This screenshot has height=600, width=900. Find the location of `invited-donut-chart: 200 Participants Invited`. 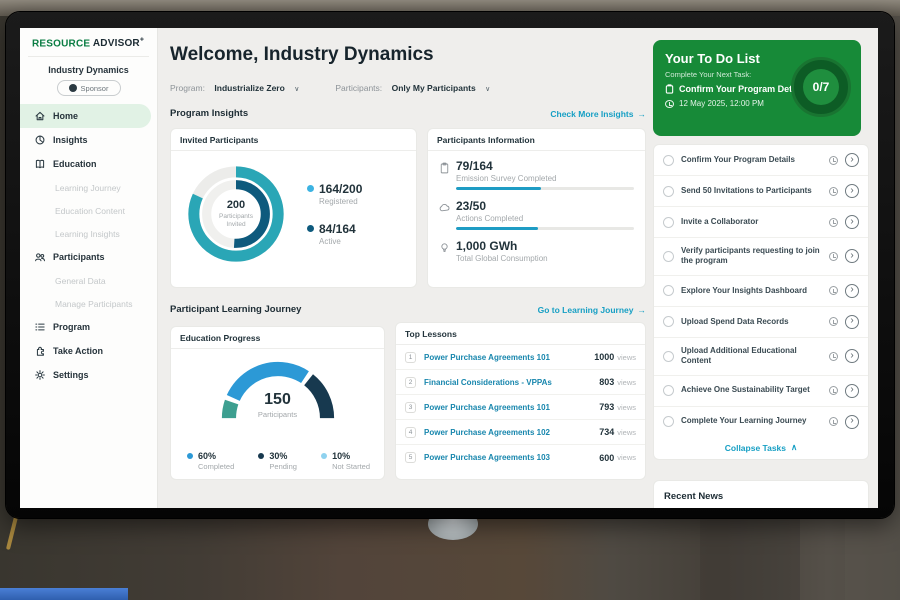

invited-donut-chart: 200 Participants Invited is located at coordinates (236, 214).